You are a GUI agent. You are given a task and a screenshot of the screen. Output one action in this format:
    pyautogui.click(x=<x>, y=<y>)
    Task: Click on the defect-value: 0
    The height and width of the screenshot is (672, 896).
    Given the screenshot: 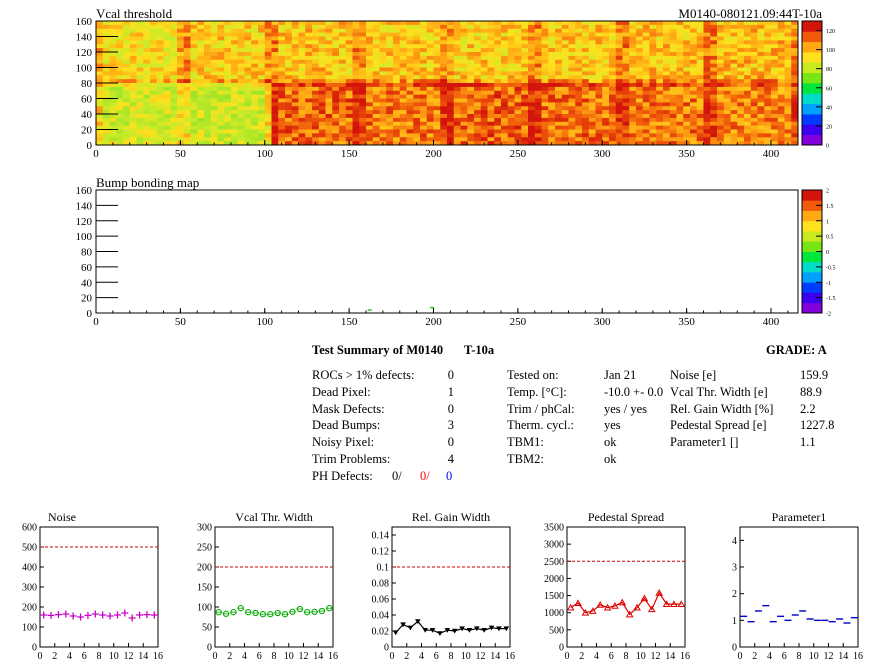 What is the action you would take?
    pyautogui.click(x=450, y=375)
    